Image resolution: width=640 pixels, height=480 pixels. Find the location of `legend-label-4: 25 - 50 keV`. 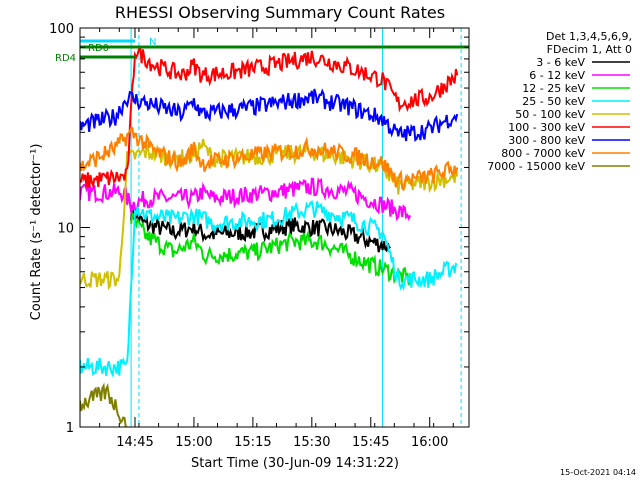

legend-label-4: 25 - 50 keV is located at coordinates (553, 101).